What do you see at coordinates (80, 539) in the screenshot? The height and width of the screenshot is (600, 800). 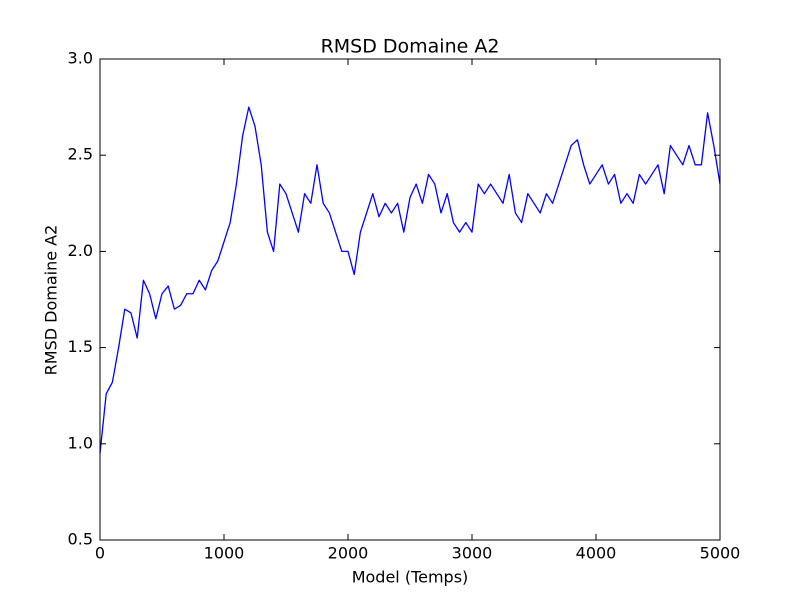 I see `y-tick-label: 0.5` at bounding box center [80, 539].